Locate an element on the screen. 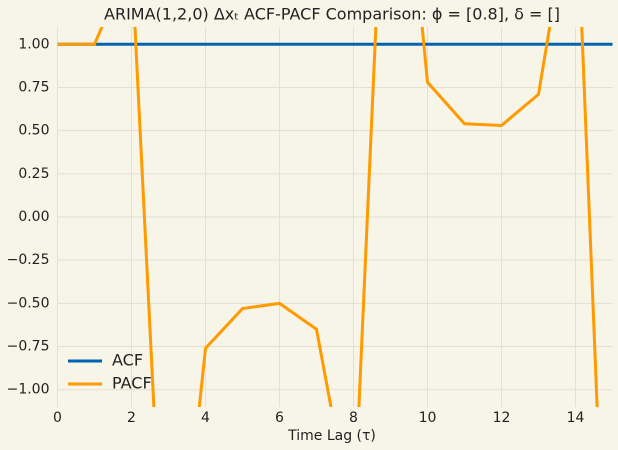 The height and width of the screenshot is (450, 618). legend-label: ACF is located at coordinates (127, 360).